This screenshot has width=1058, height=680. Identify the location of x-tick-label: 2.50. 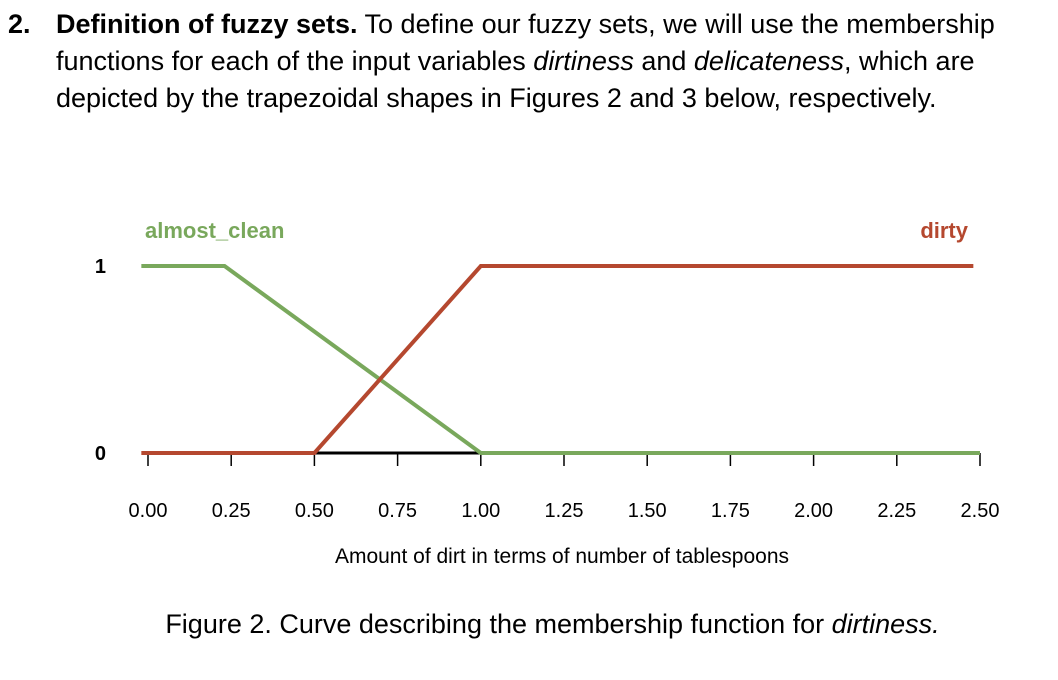
(980, 511).